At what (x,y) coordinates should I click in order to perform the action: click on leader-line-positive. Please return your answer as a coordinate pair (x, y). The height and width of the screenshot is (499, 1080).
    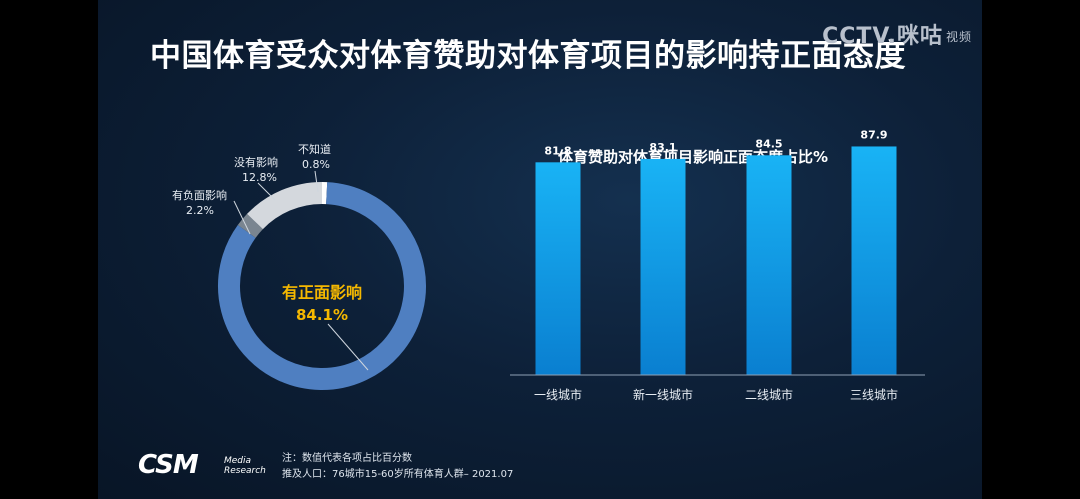
    Looking at the image, I should click on (348, 347).